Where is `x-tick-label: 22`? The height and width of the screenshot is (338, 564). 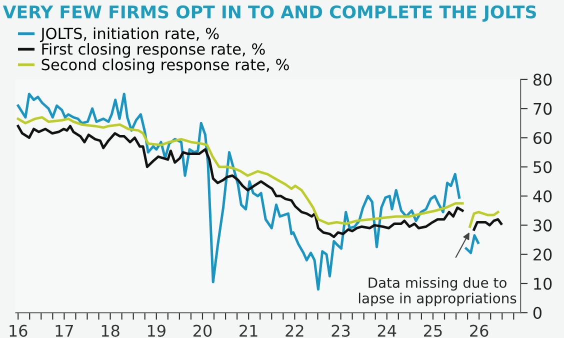 x-tick-label: 22 is located at coordinates (295, 330).